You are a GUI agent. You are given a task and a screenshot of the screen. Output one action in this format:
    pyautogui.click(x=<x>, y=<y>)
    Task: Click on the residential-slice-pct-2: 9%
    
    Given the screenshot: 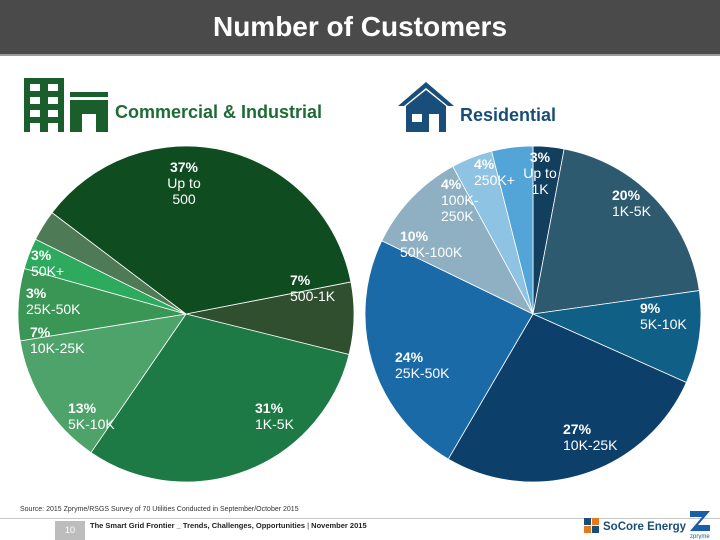 What is the action you would take?
    pyautogui.click(x=650, y=308)
    